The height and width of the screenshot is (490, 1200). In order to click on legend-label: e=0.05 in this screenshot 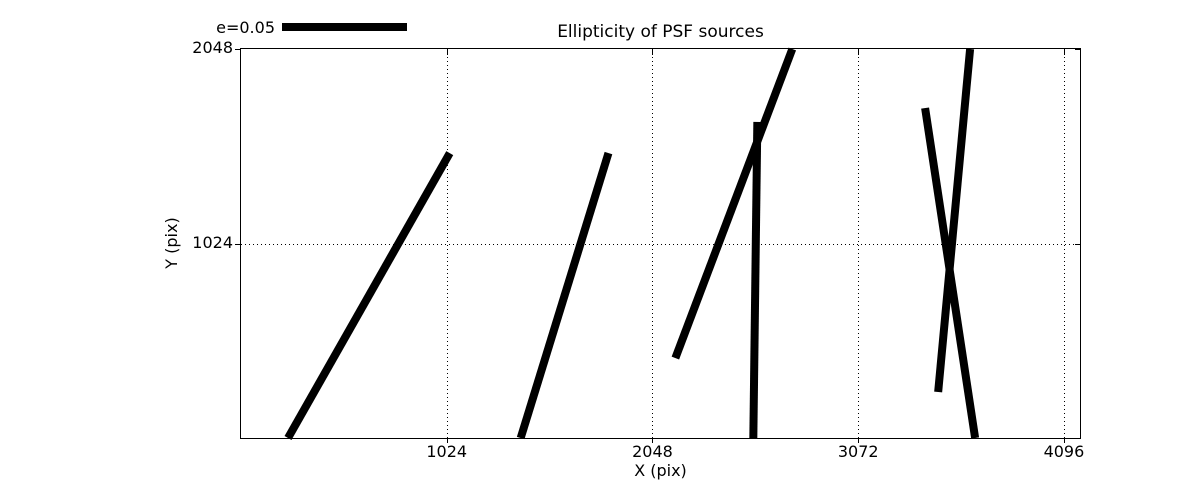, I will do `click(245, 27)`.